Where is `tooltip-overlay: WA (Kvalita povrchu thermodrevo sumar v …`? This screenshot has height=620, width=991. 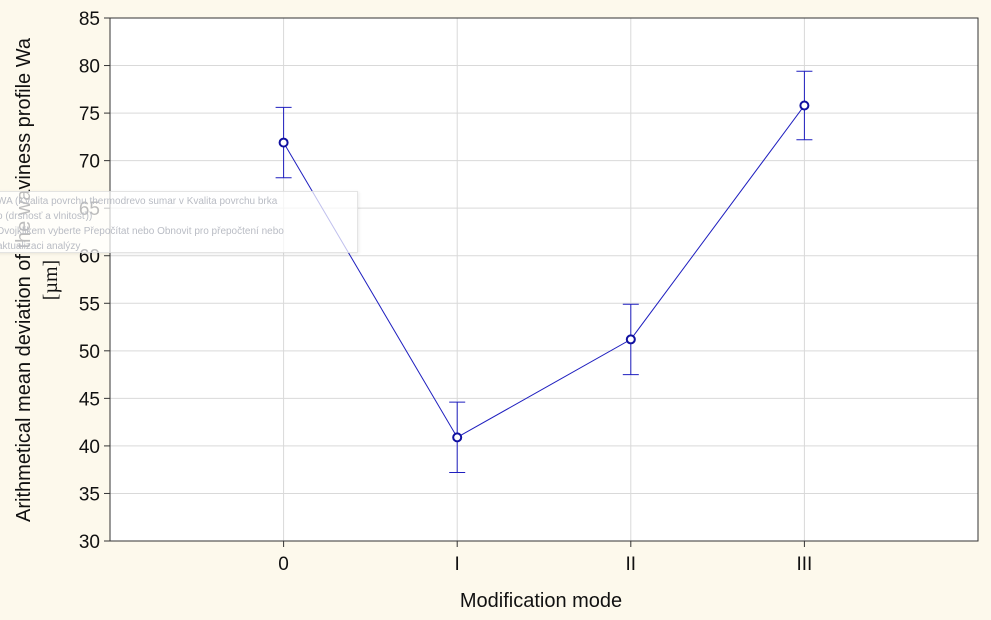 tooltip-overlay: WA (Kvalita povrchu thermodrevo sumar v … is located at coordinates (179, 222).